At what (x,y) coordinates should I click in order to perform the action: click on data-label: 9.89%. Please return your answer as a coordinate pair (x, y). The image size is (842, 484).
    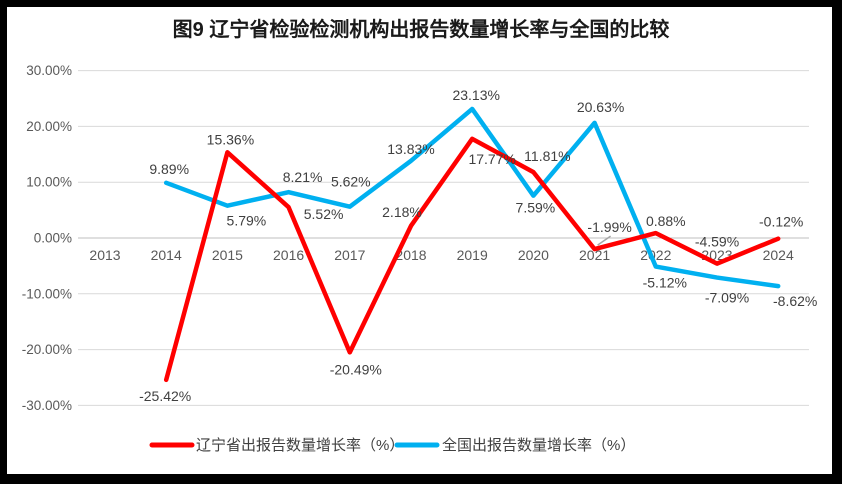
    Looking at the image, I should click on (169, 169).